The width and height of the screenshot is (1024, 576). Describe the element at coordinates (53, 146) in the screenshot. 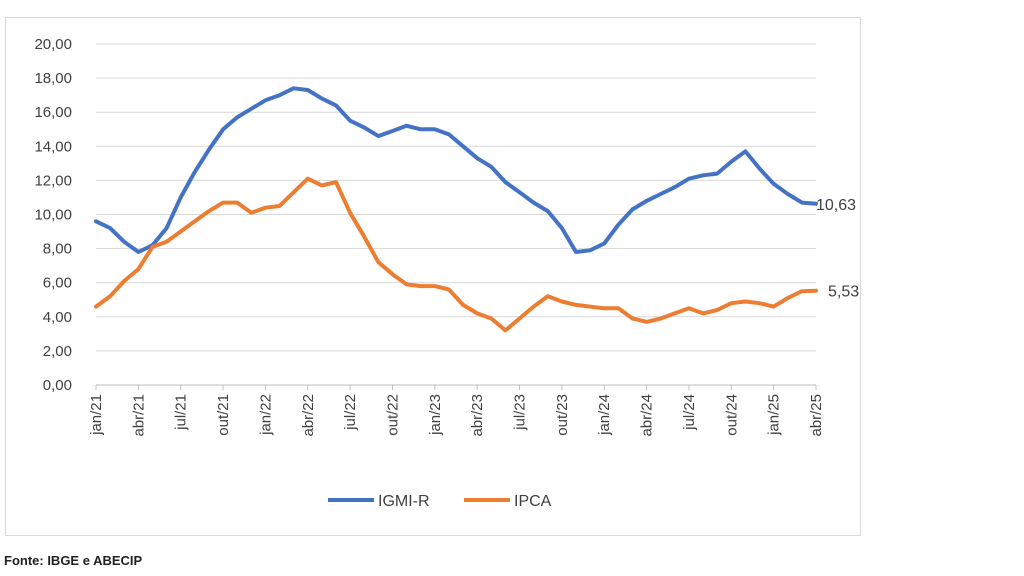

I see `y-tick-label: 14,00` at that location.